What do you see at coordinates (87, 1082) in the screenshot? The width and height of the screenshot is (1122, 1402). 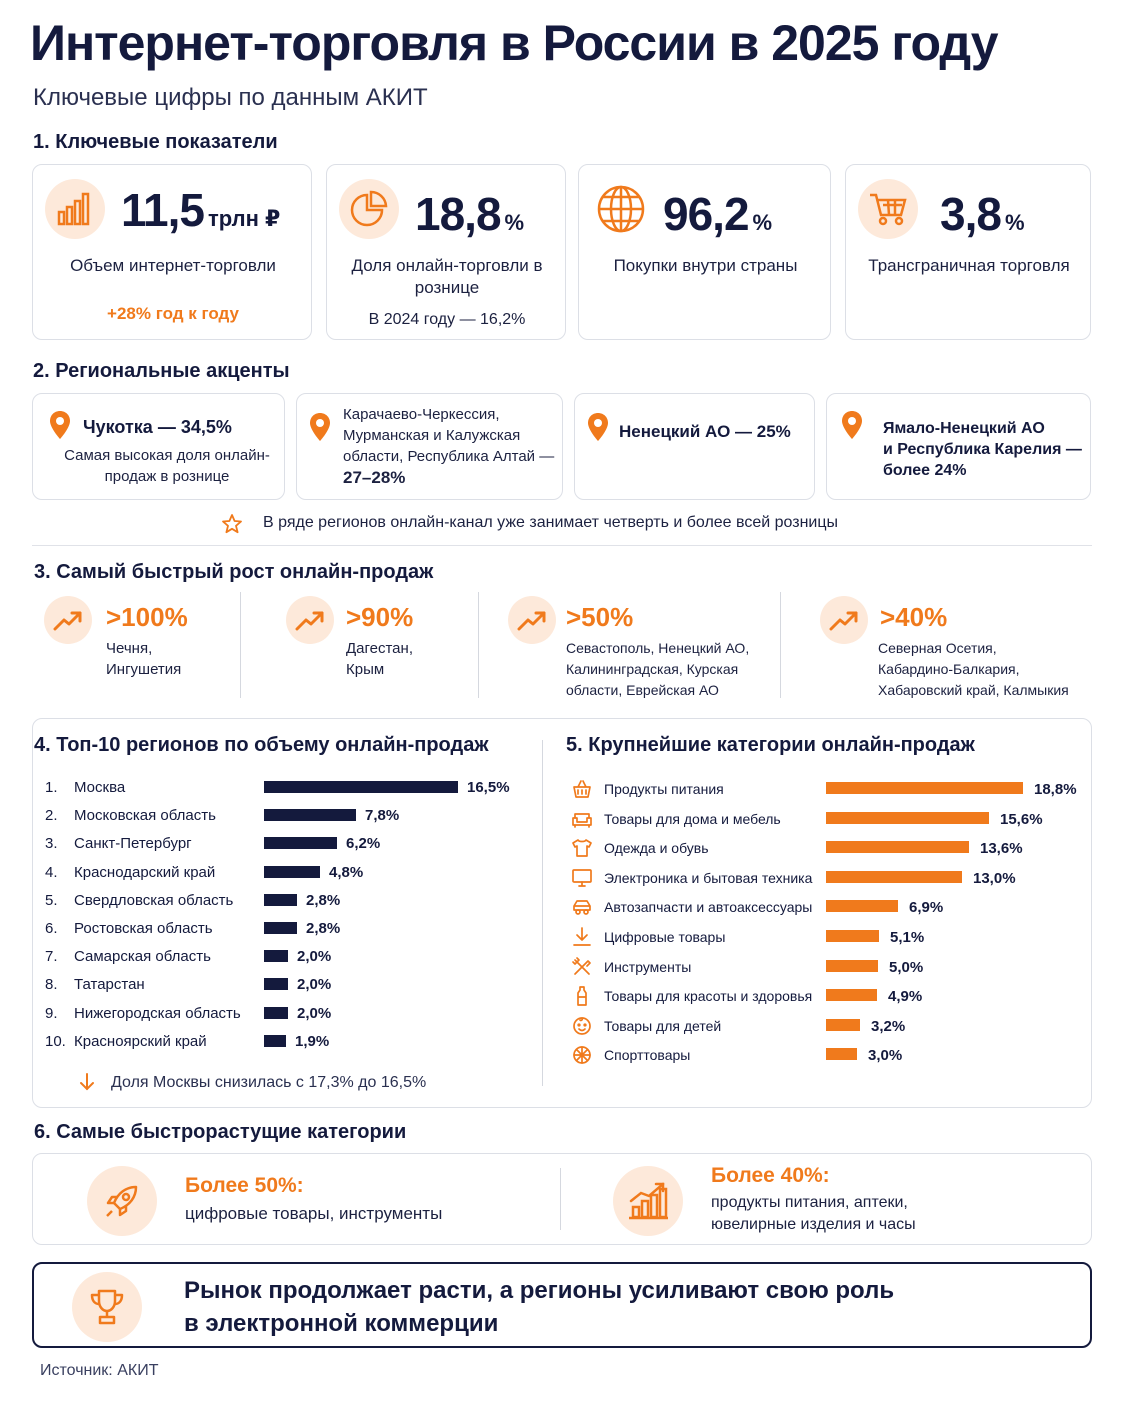 I see `arrow-down-icon` at bounding box center [87, 1082].